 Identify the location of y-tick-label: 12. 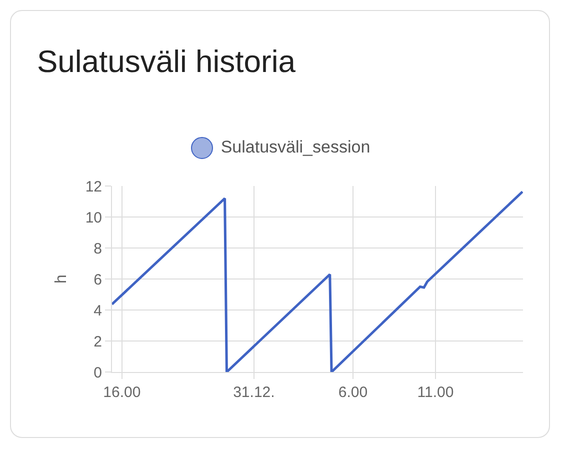
(93, 187).